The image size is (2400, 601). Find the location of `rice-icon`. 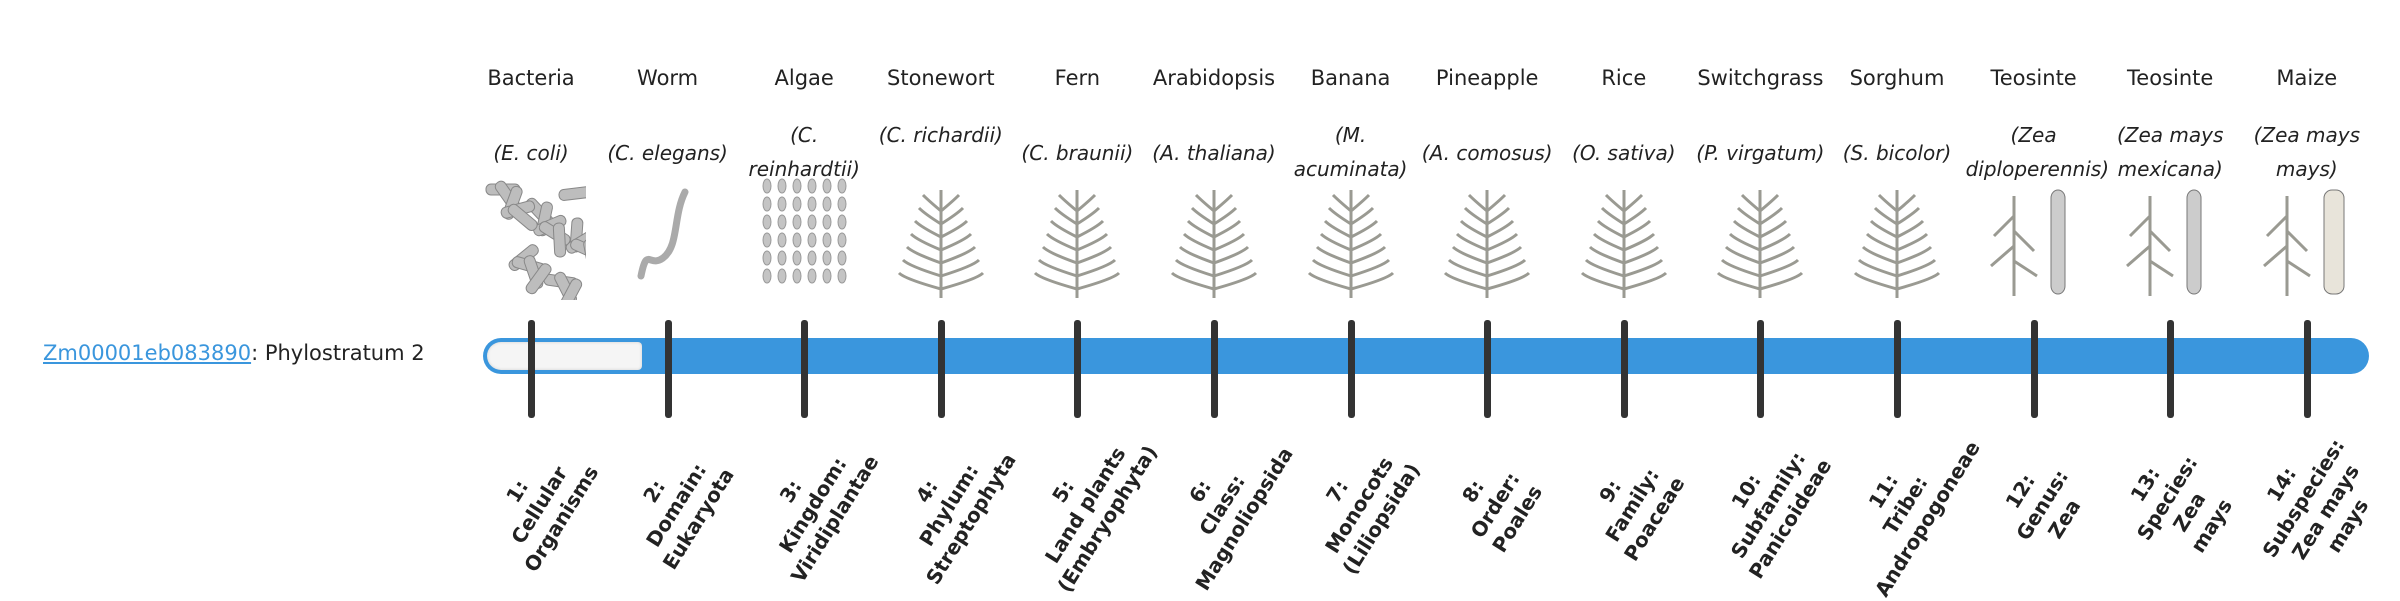

rice-icon is located at coordinates (1623, 244).